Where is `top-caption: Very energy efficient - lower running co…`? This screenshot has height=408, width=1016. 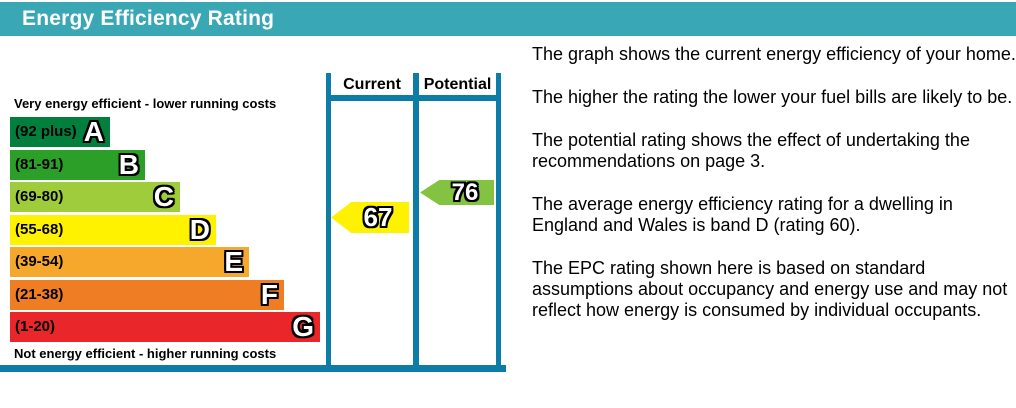 top-caption: Very energy efficient - lower running co… is located at coordinates (145, 103).